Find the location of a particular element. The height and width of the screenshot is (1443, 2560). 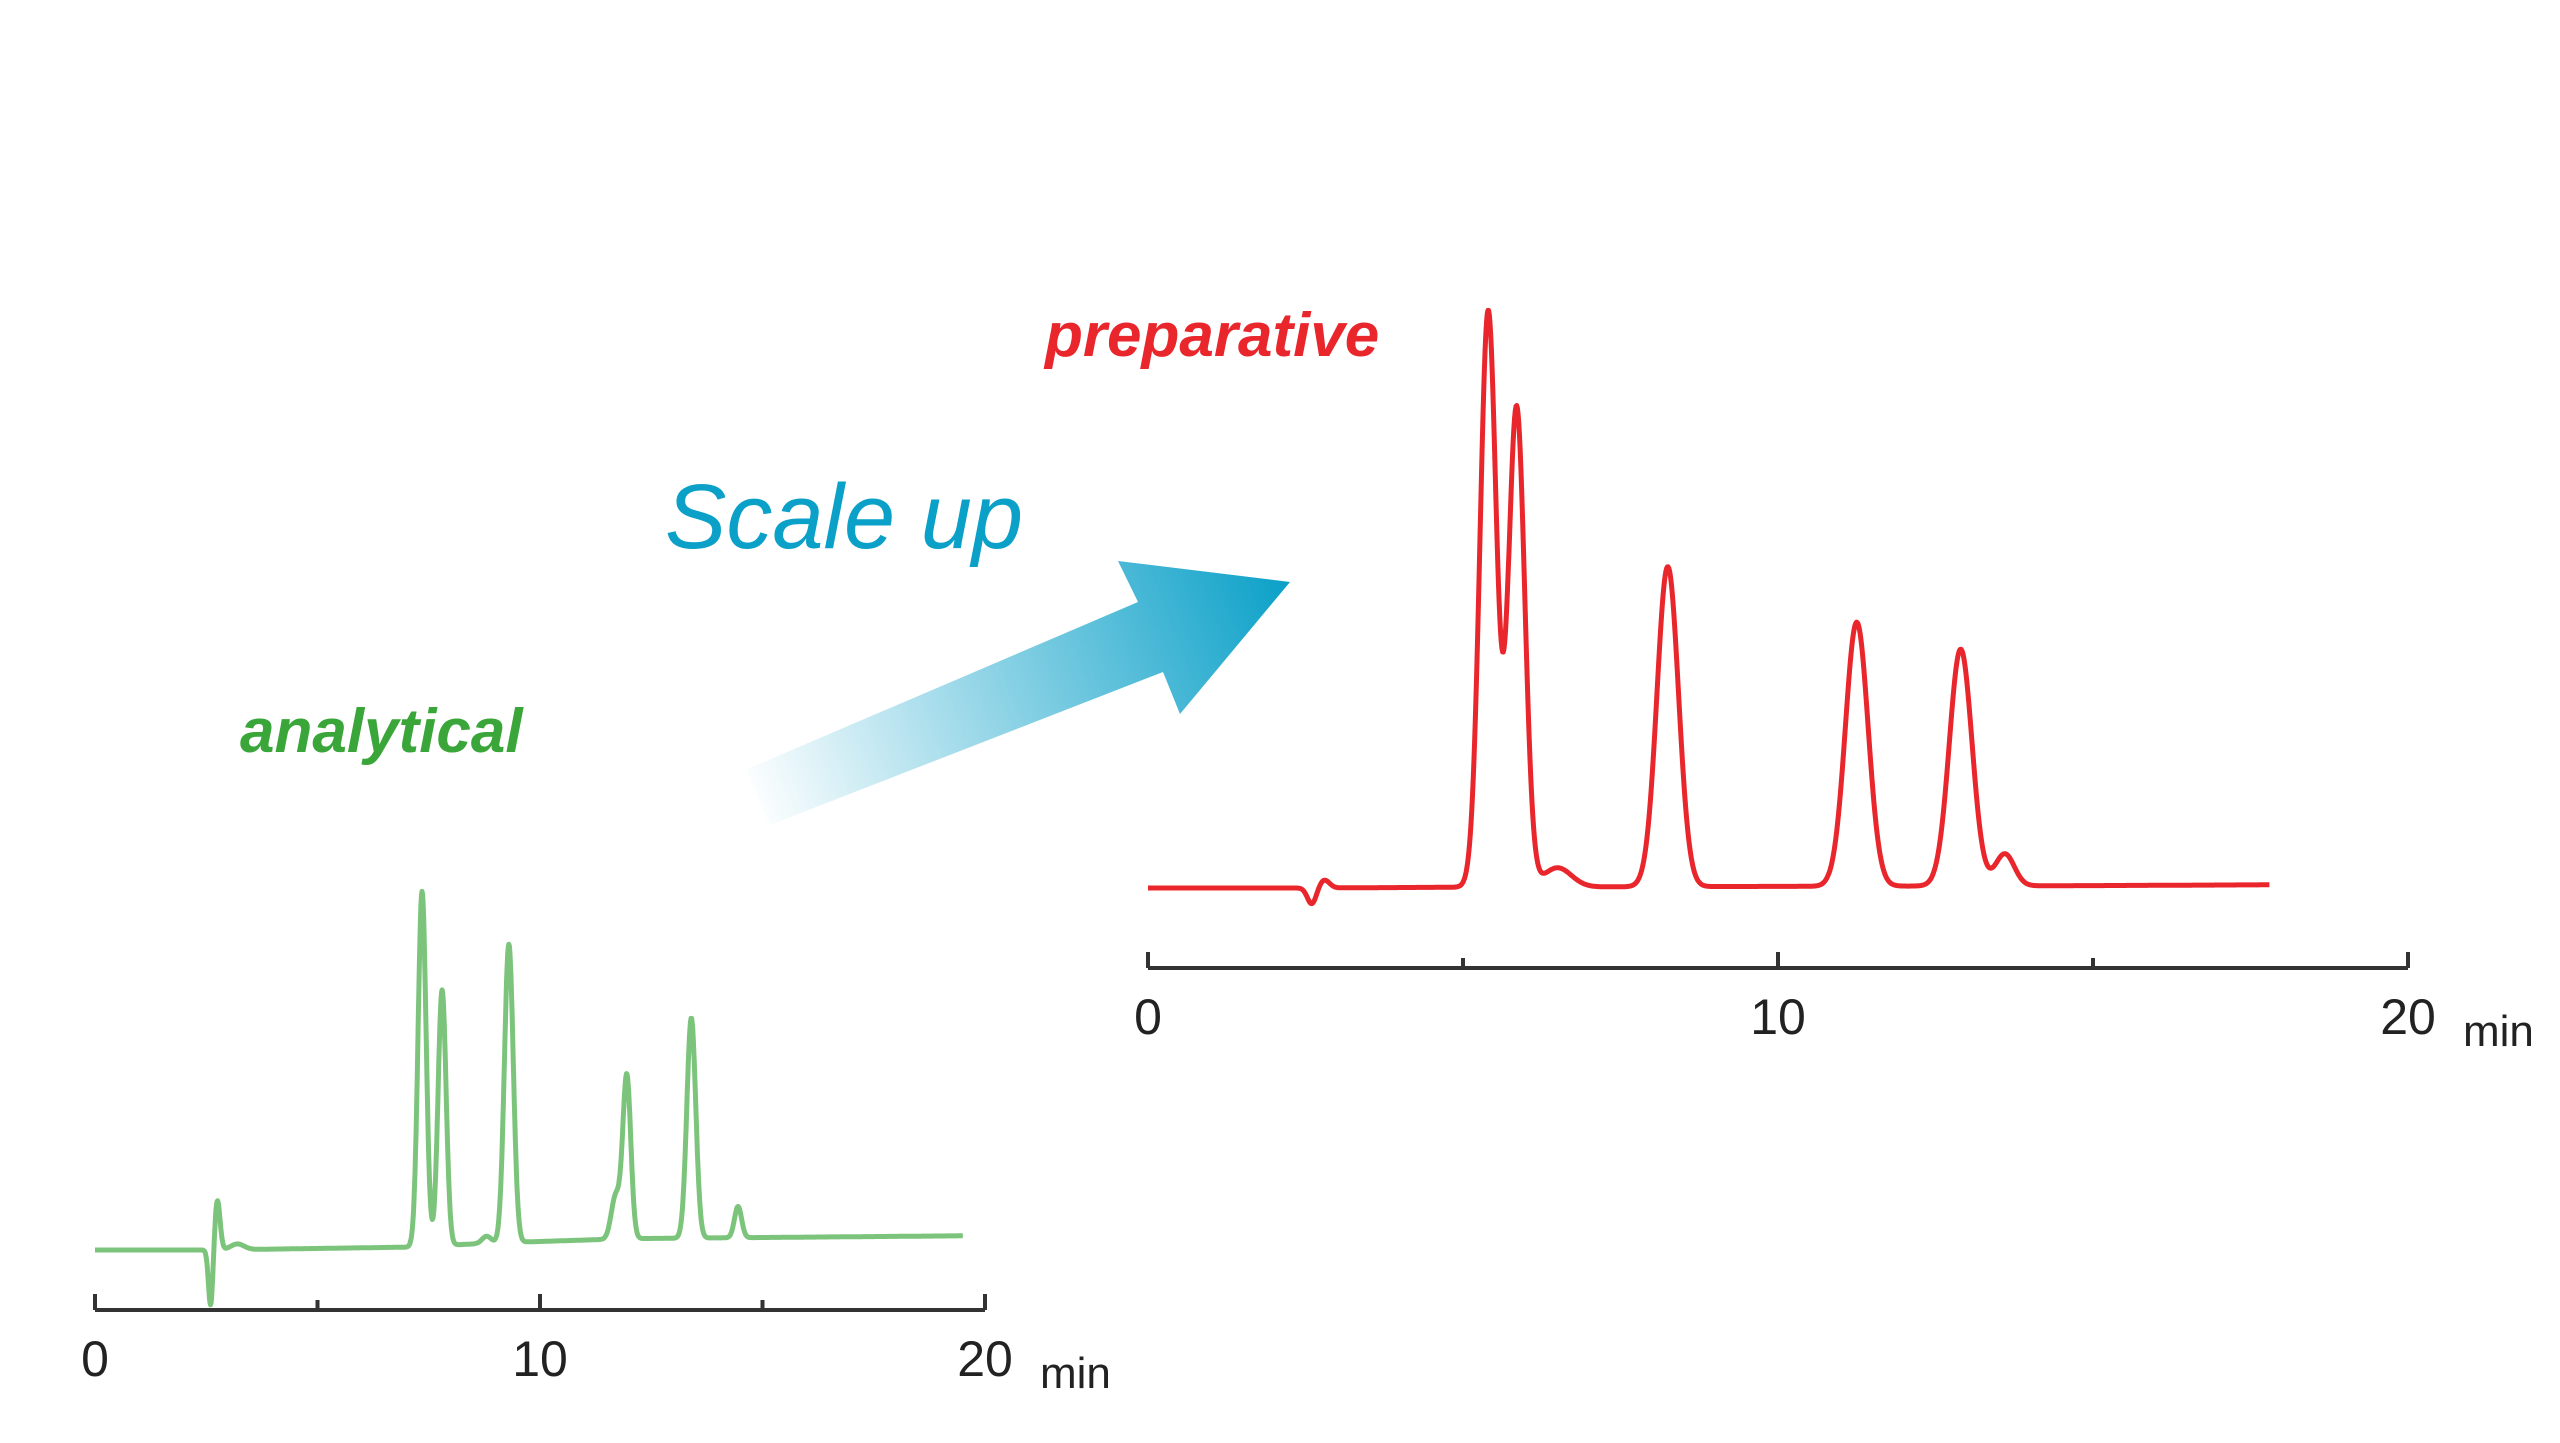

preparative-label: preparative is located at coordinates (1211, 335).